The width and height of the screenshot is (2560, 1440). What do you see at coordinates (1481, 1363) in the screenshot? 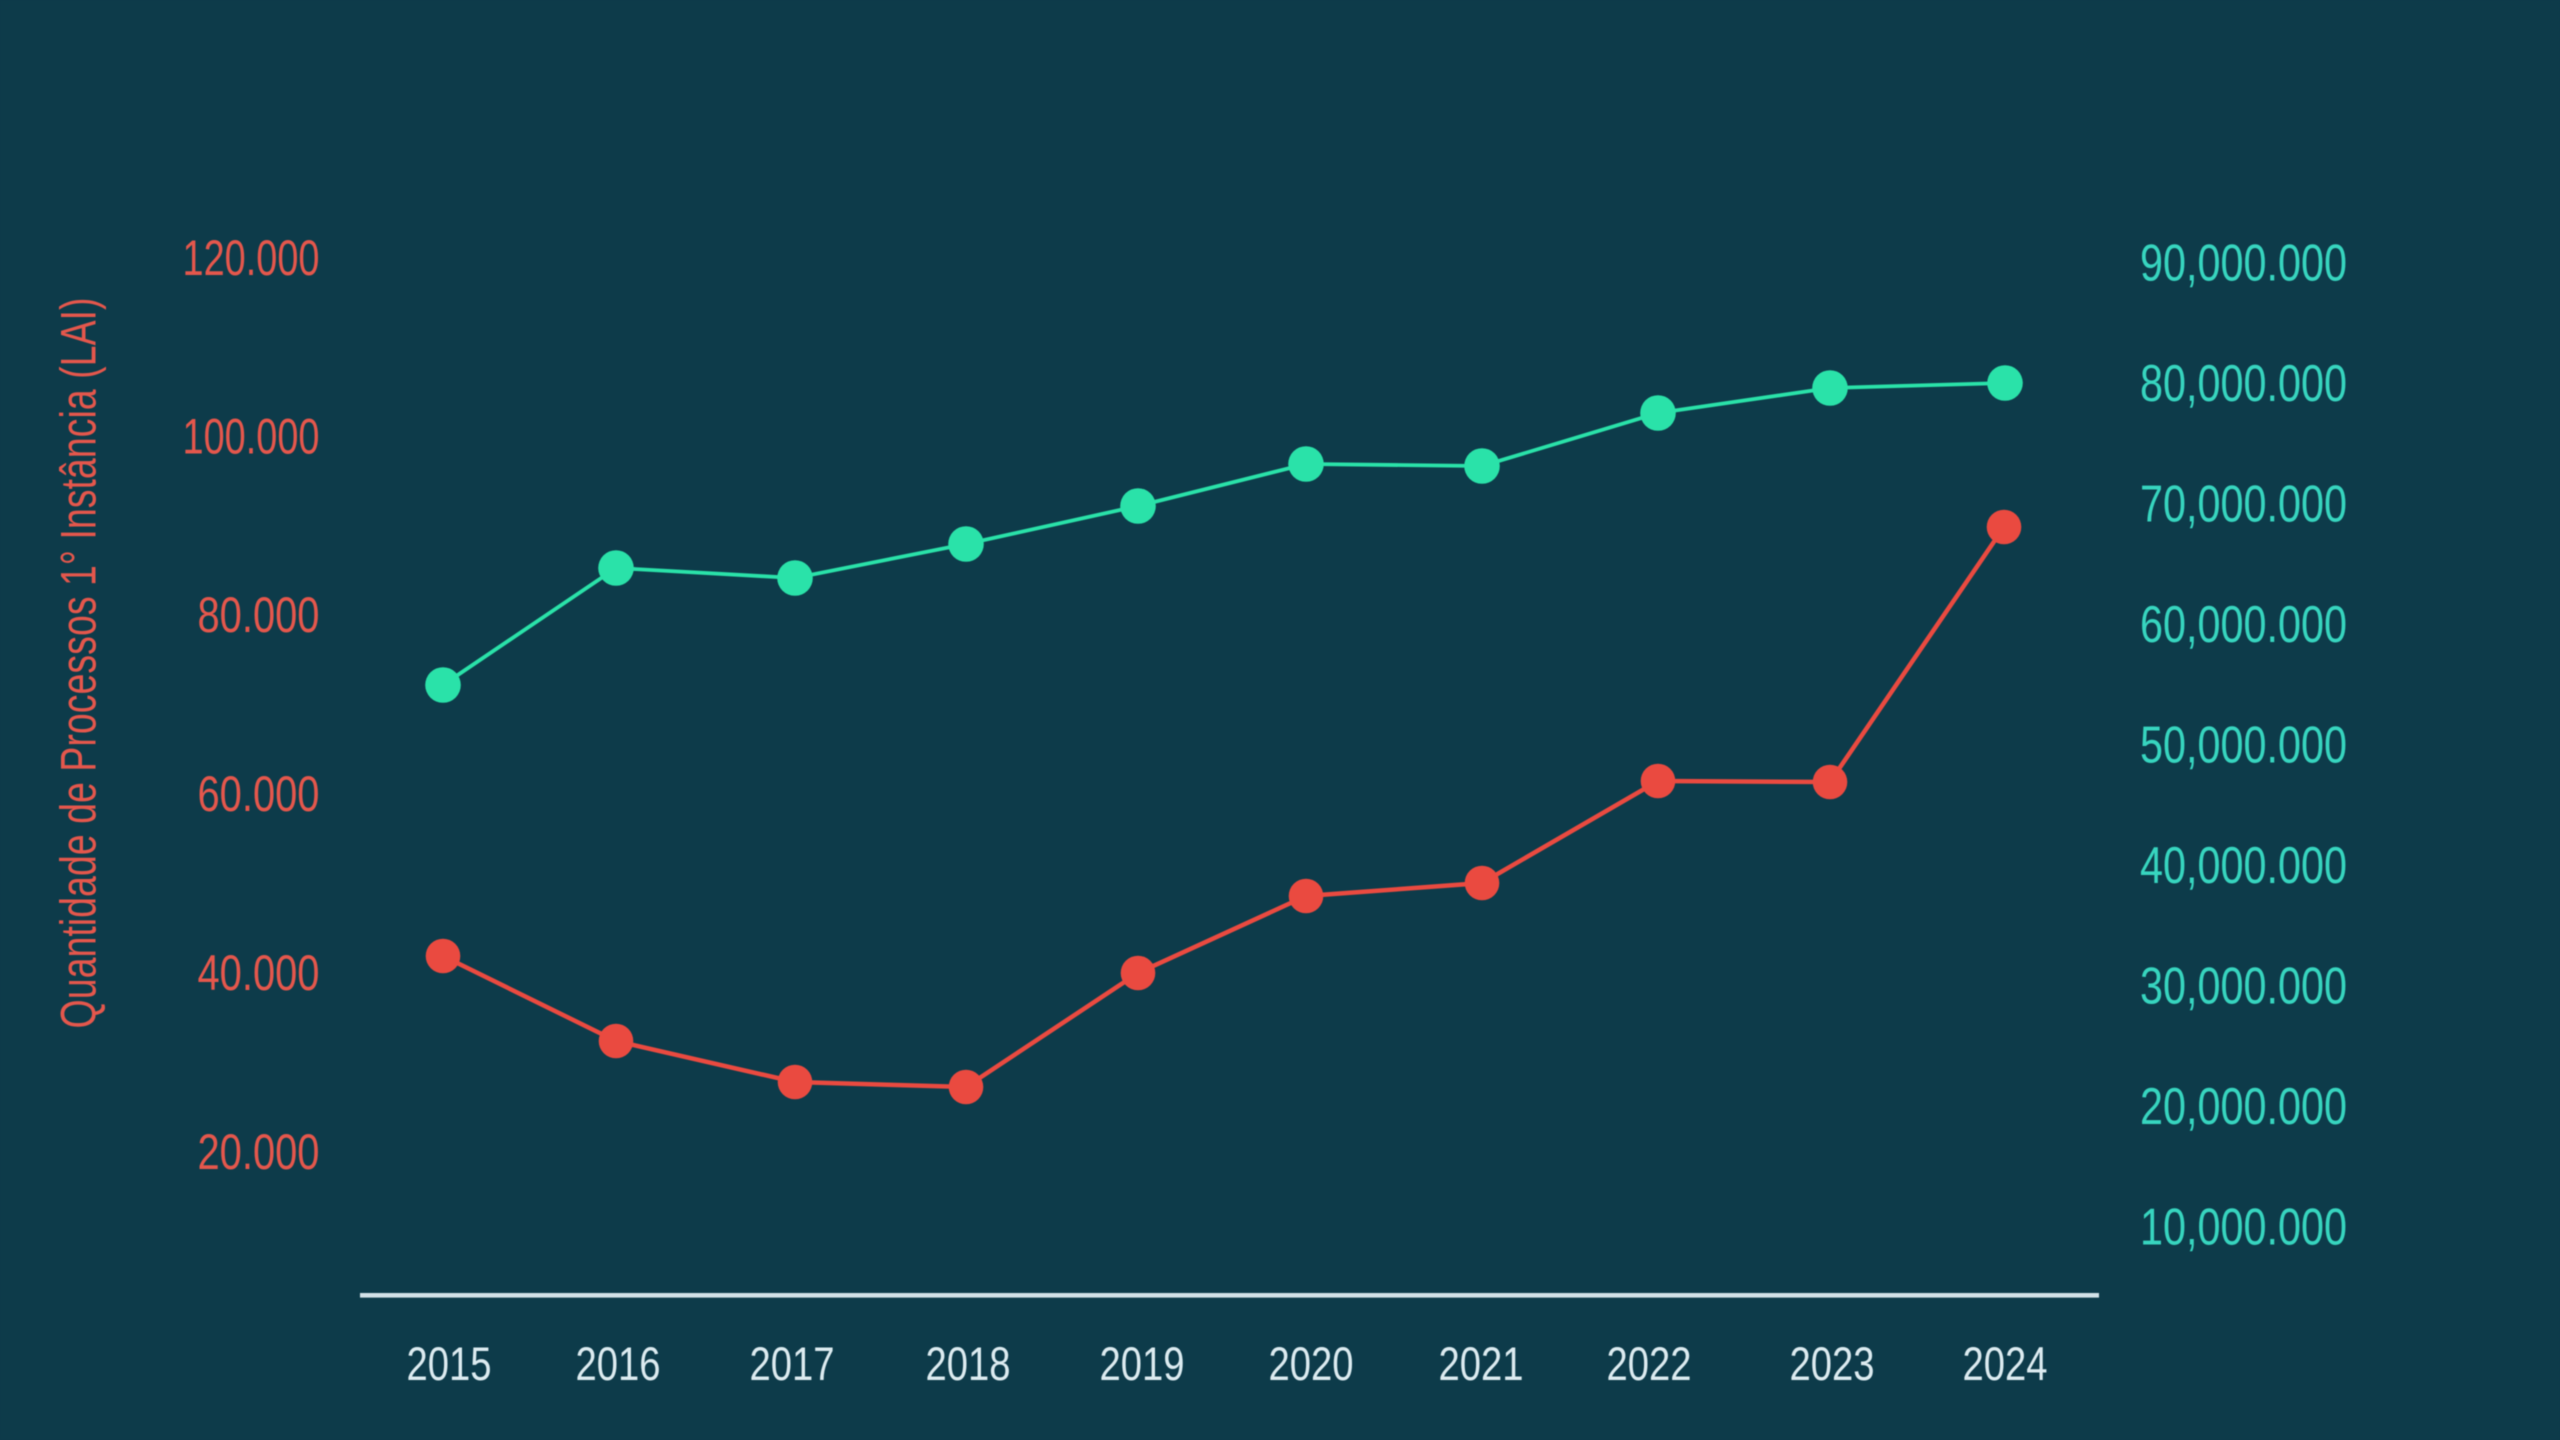
I see `svg-text: 2021` at bounding box center [1481, 1363].